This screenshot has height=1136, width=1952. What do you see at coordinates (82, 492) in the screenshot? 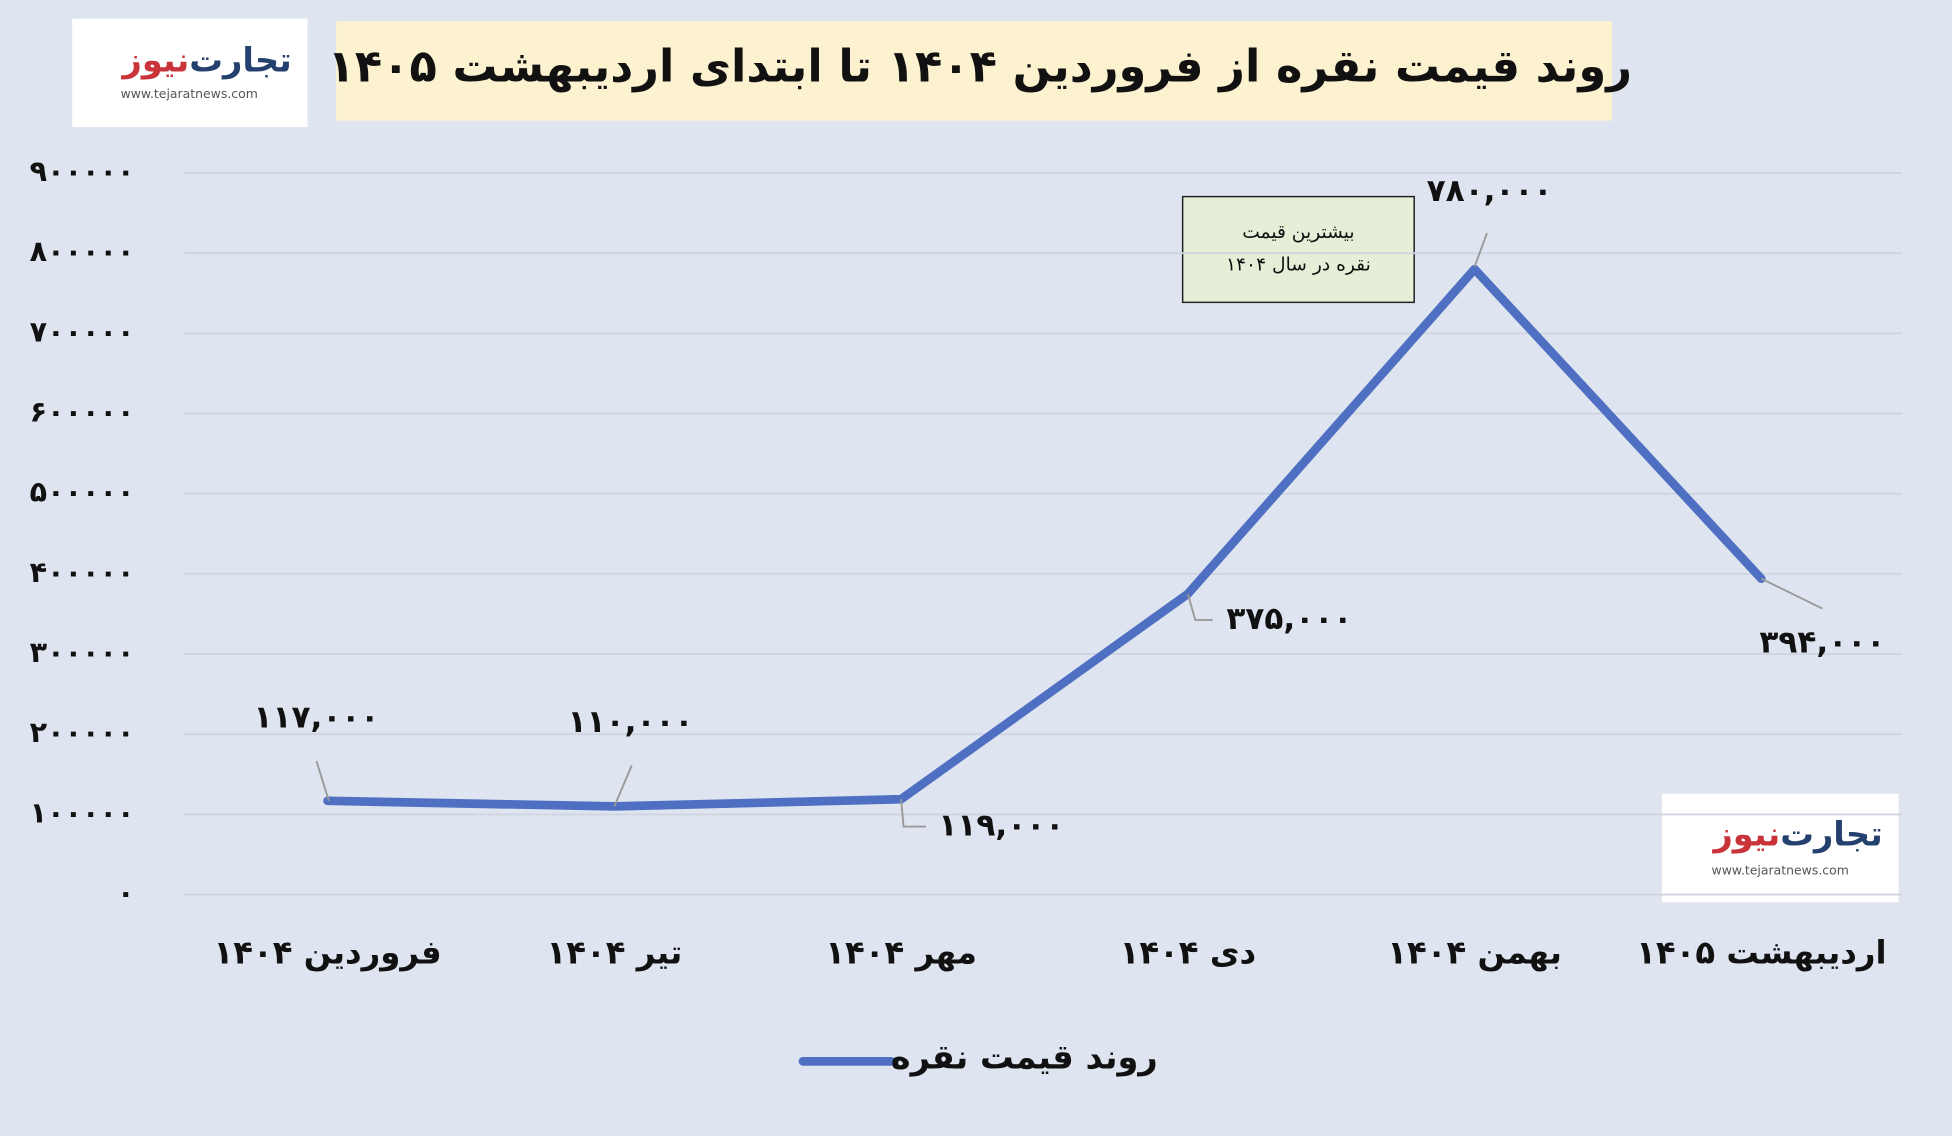
I see `y-tick-label: ۵۰۰۰۰۰` at bounding box center [82, 492].